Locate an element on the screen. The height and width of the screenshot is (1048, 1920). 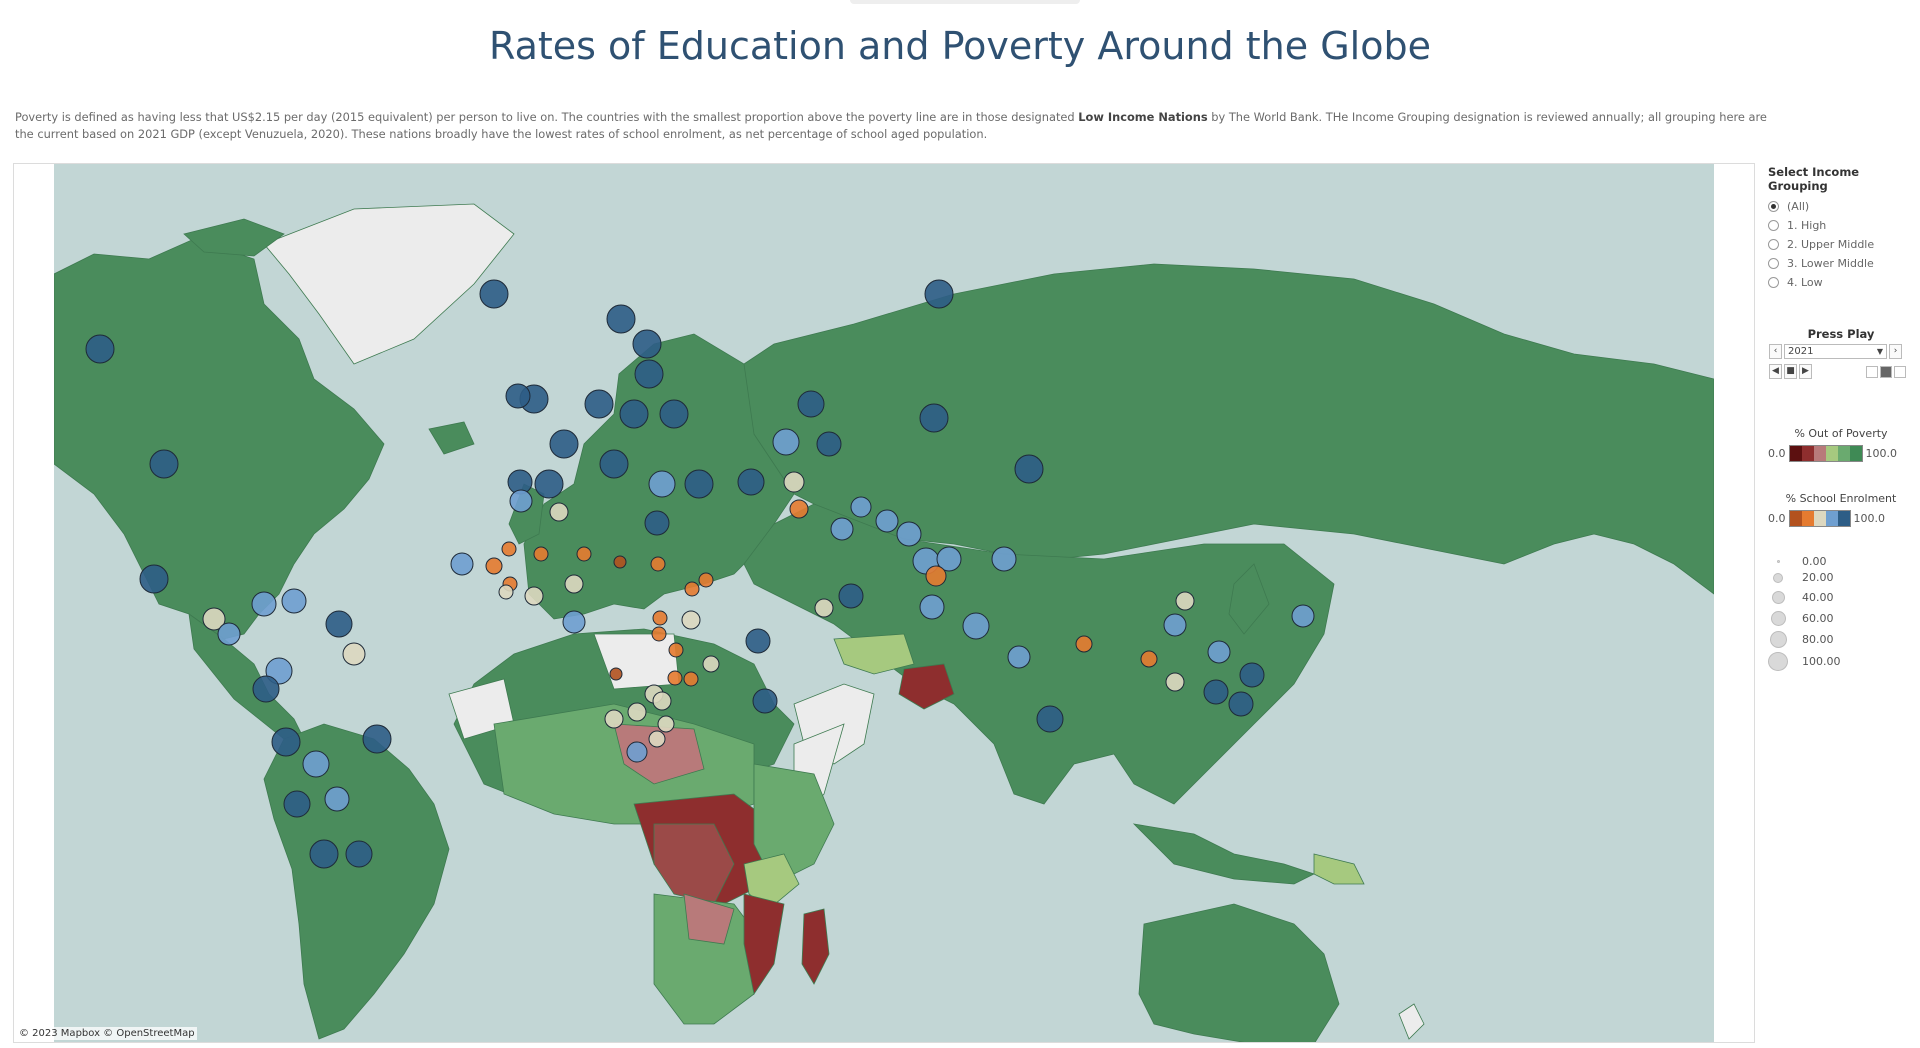
circle-seychelles is located at coordinates (758, 641).